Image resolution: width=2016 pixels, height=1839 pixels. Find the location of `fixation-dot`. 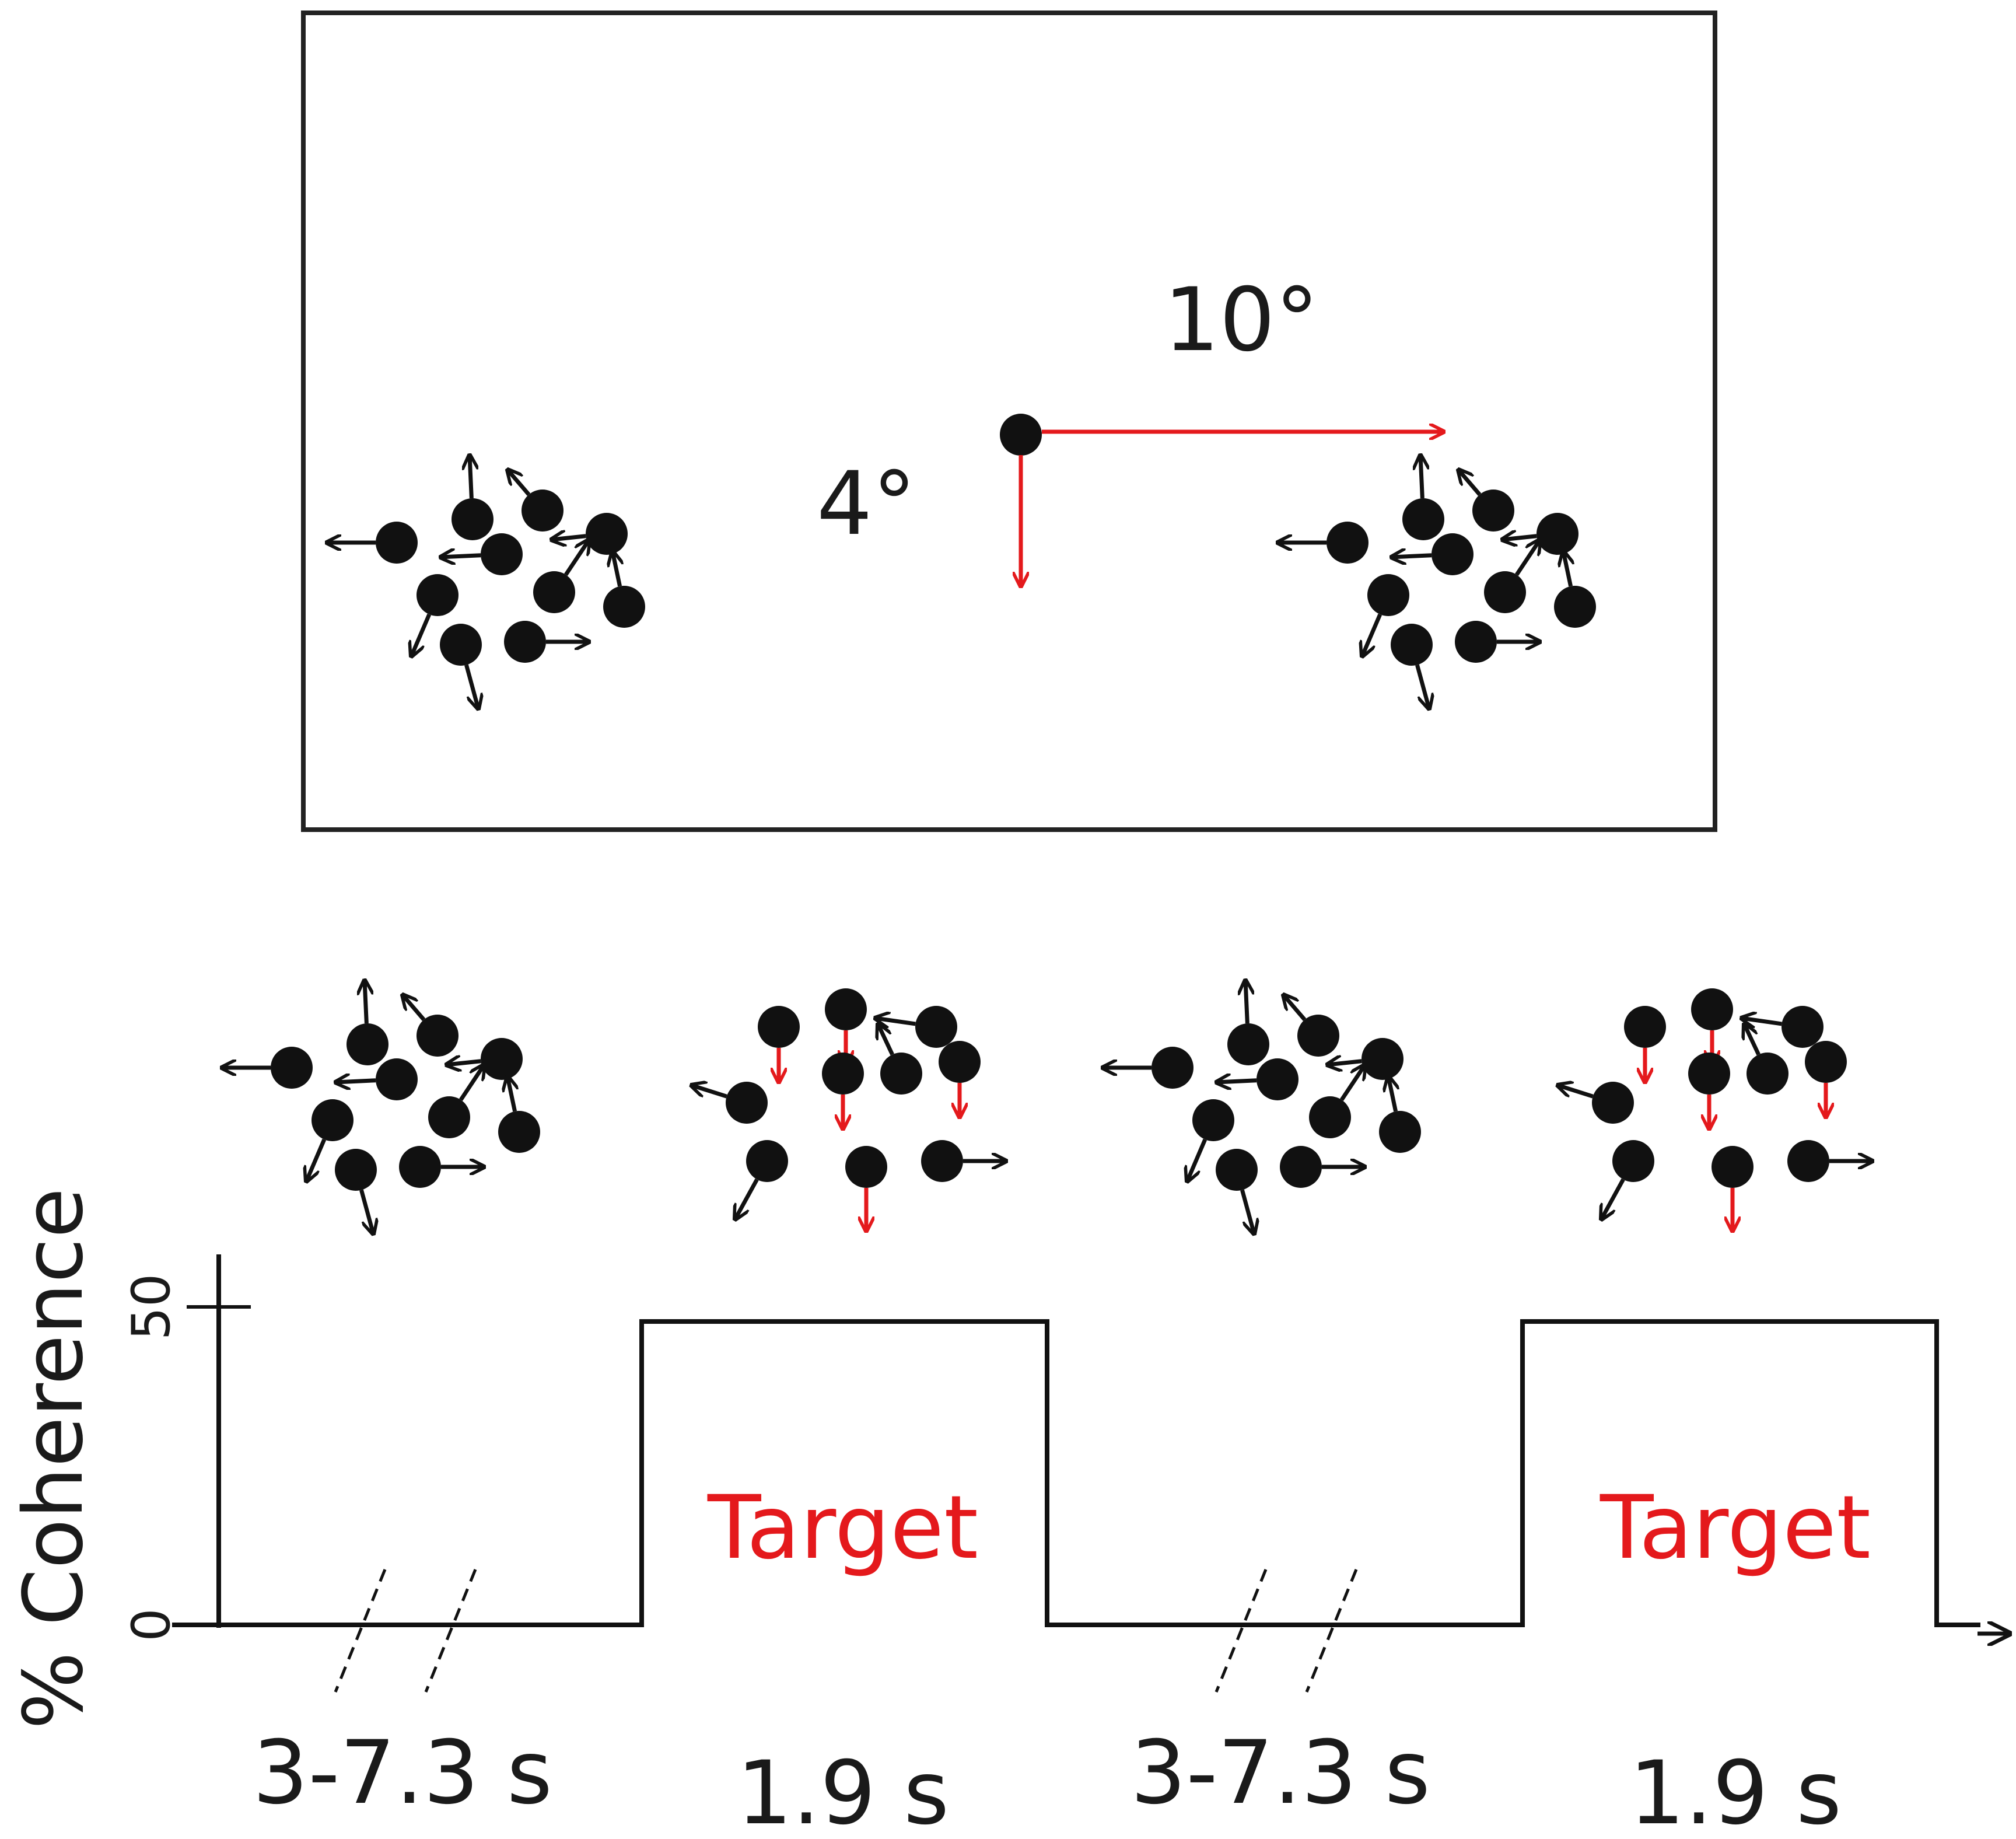

fixation-dot is located at coordinates (1021, 435).